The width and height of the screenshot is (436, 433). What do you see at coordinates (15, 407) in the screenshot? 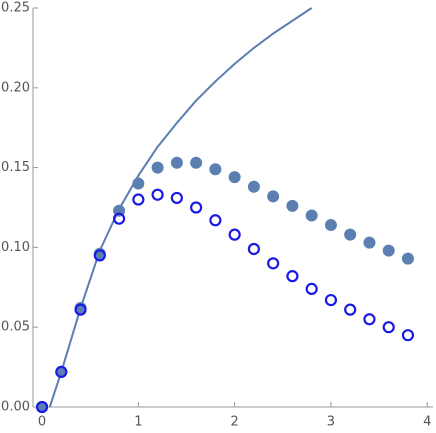
I see `y-tick-label: 0.00` at bounding box center [15, 407].